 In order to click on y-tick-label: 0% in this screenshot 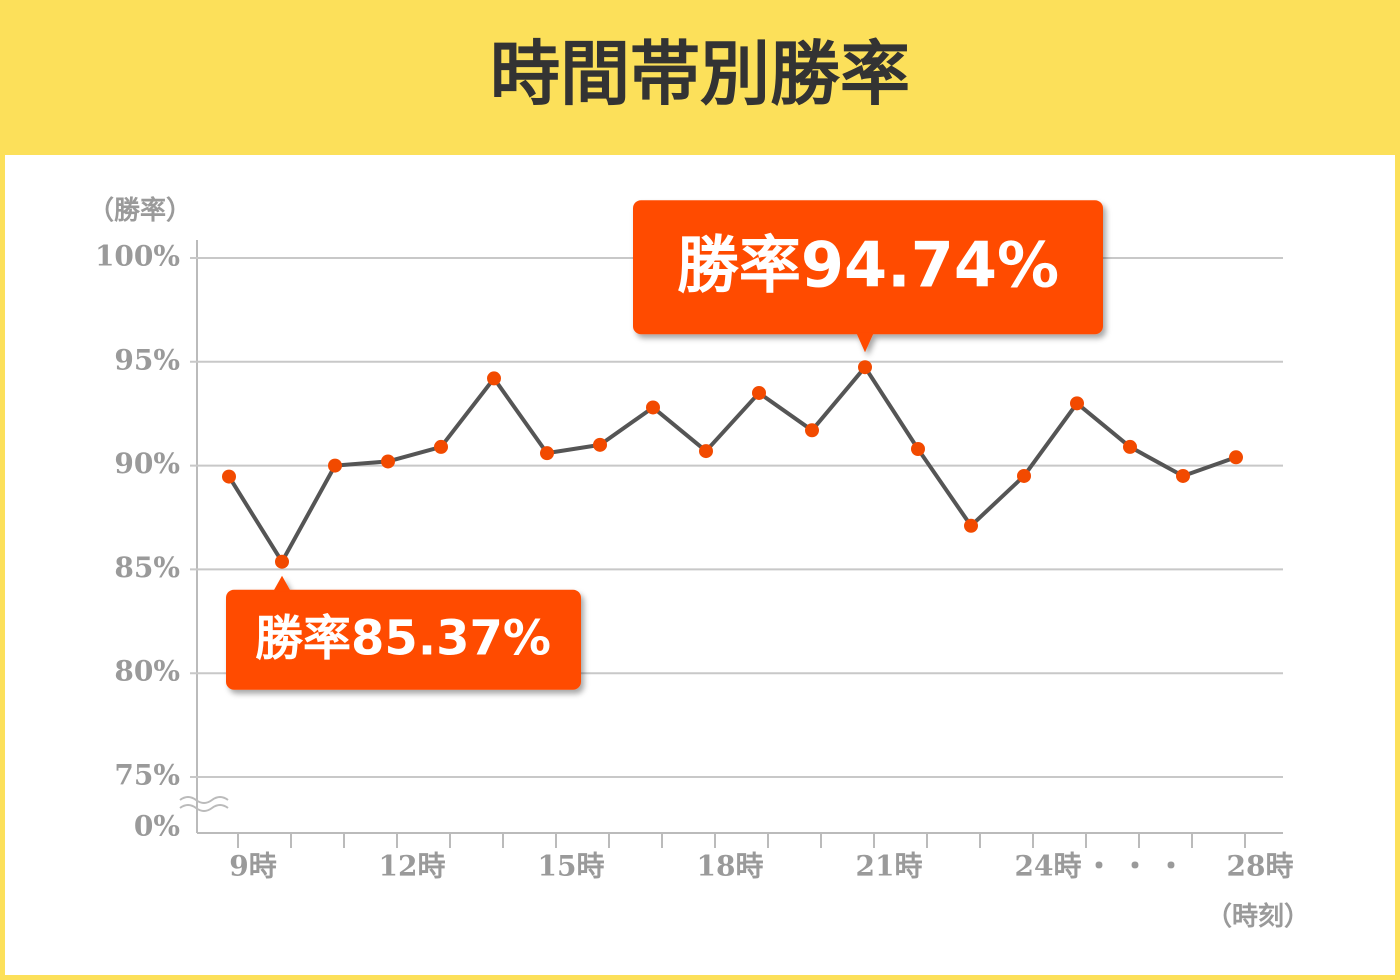, I will do `click(157, 826)`.